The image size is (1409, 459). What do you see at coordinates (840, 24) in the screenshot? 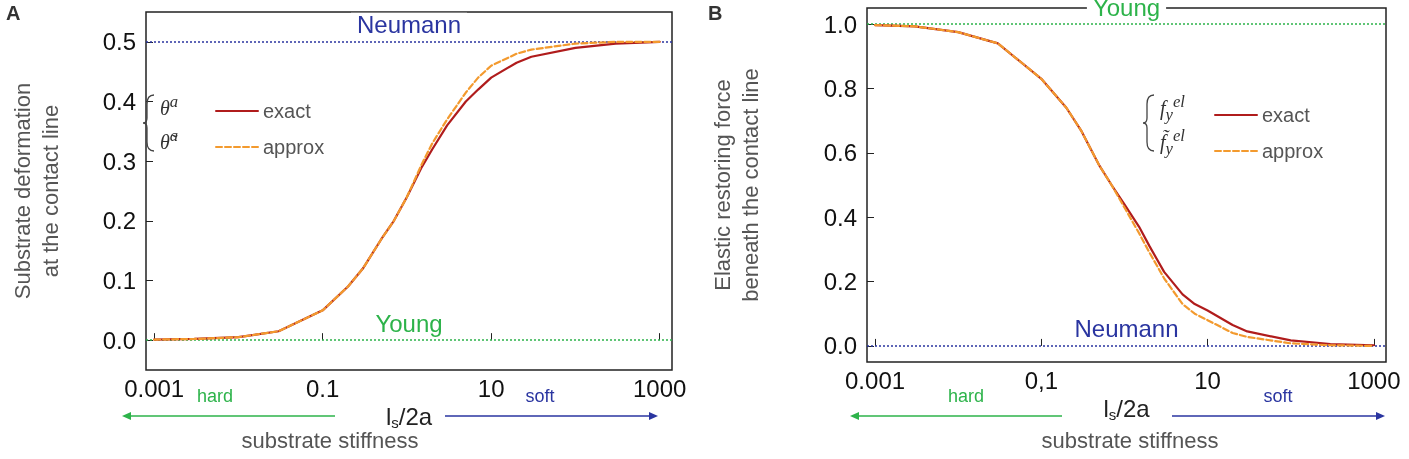
I see `y-tick-label: 1.0` at bounding box center [840, 24].